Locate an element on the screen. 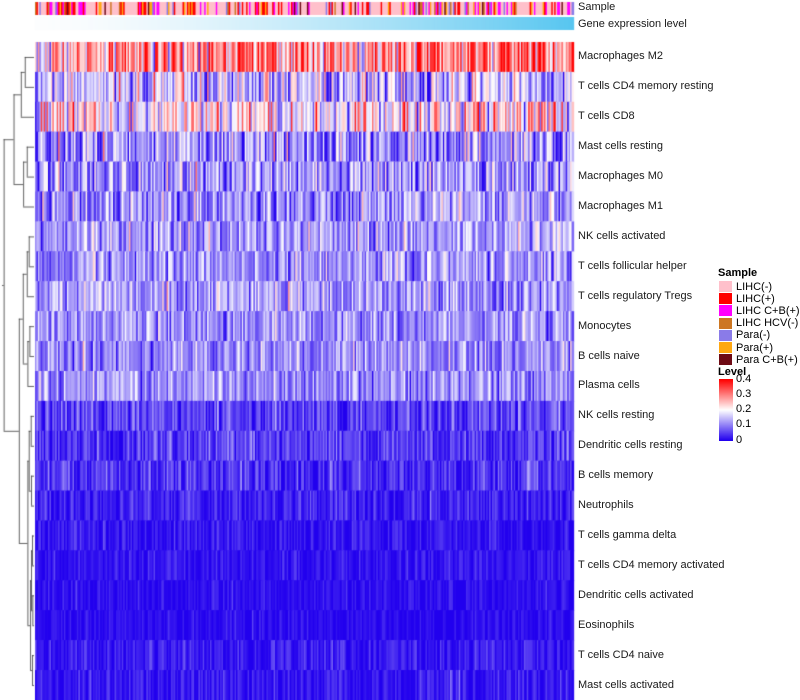 The width and height of the screenshot is (800, 700). row-label: T cells follicular helper is located at coordinates (632, 265).